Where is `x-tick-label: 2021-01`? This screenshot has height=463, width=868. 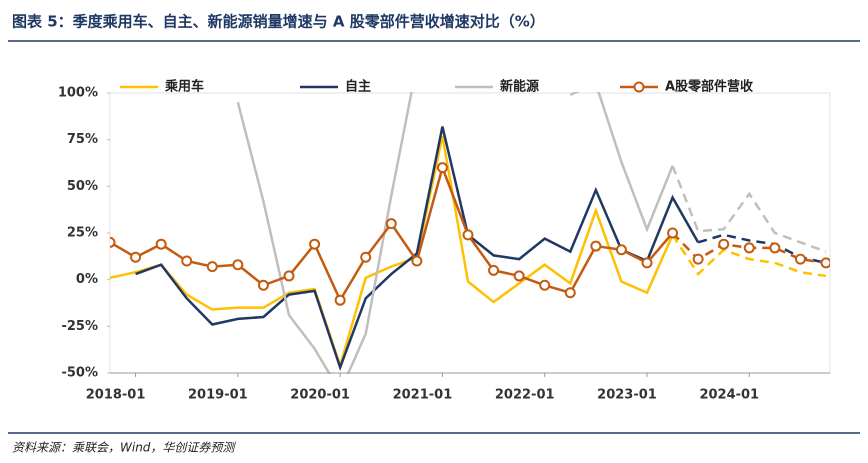 x-tick-label: 2021-01 is located at coordinates (423, 395).